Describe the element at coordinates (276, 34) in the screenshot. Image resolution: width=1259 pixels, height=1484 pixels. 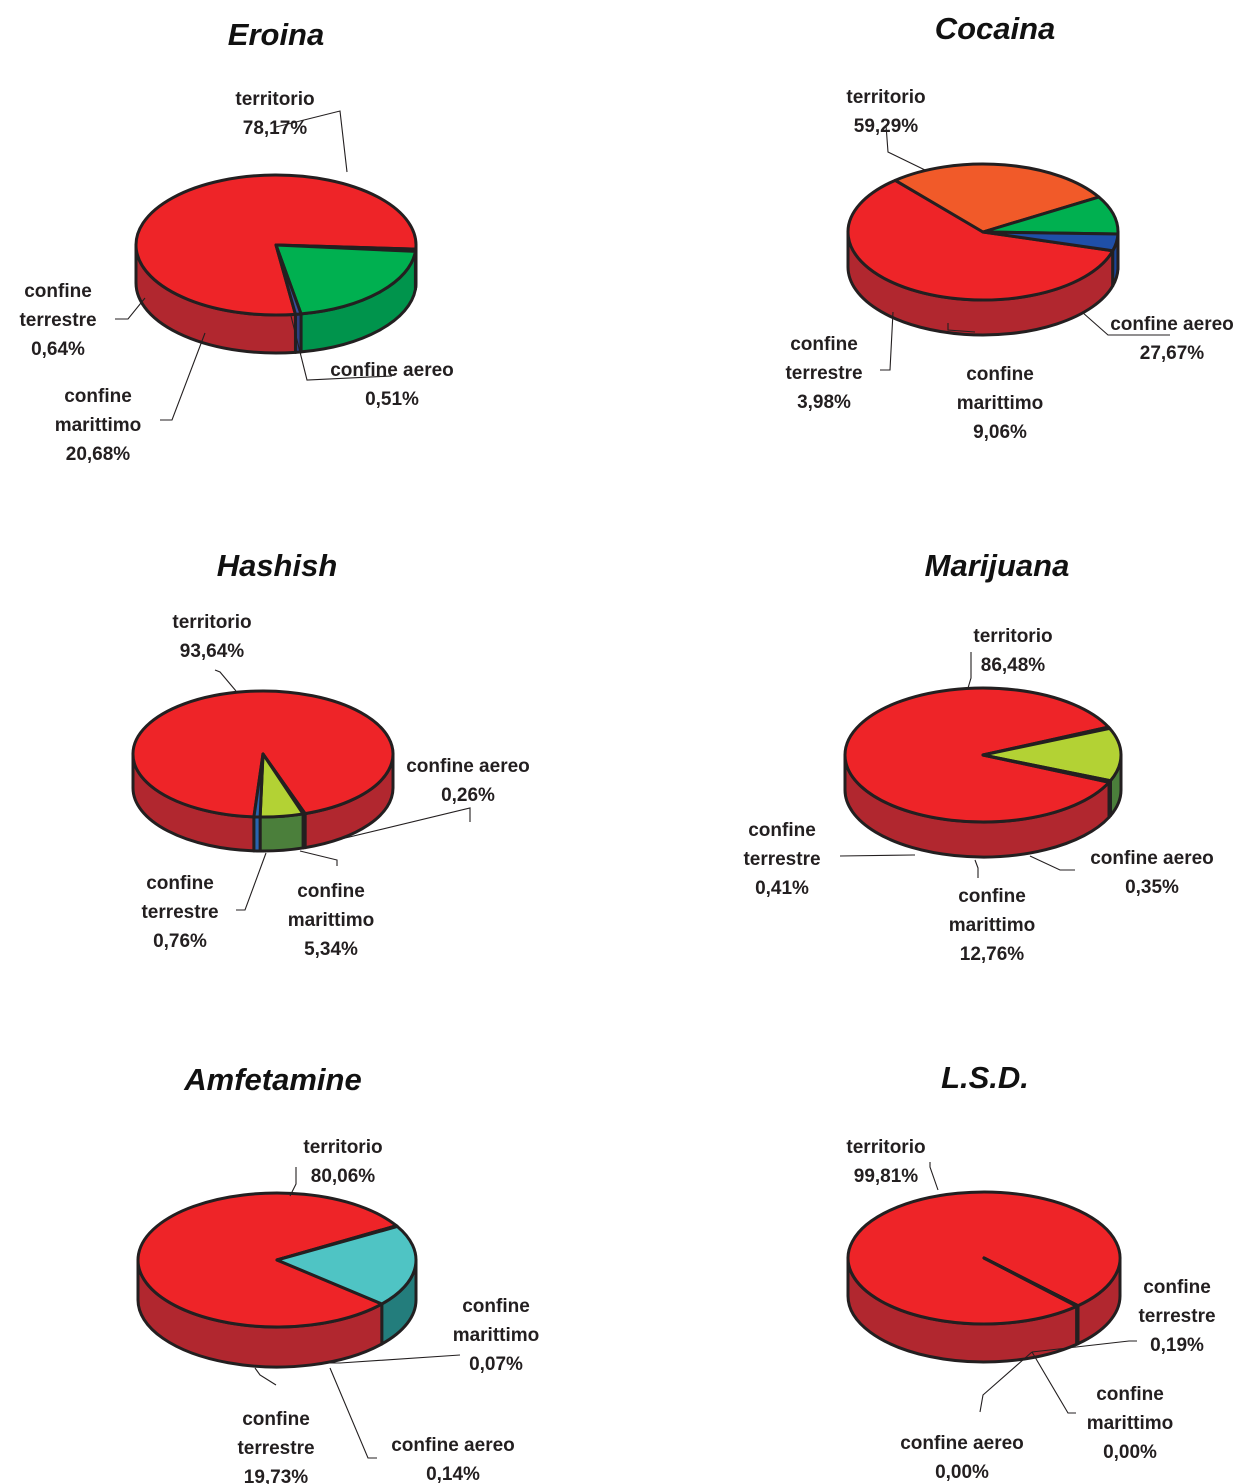
I see `chart-title: Eroina` at that location.